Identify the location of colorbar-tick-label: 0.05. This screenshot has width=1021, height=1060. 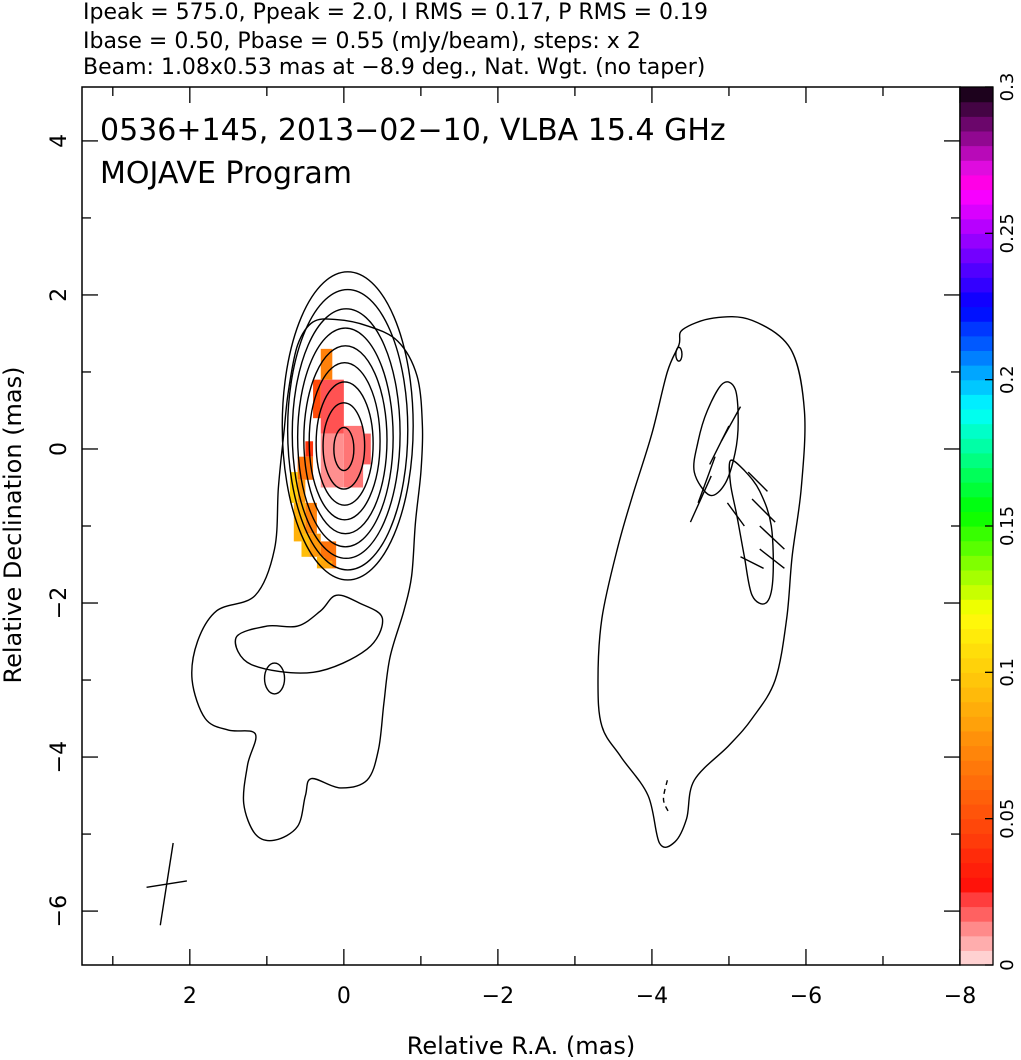
(1007, 819).